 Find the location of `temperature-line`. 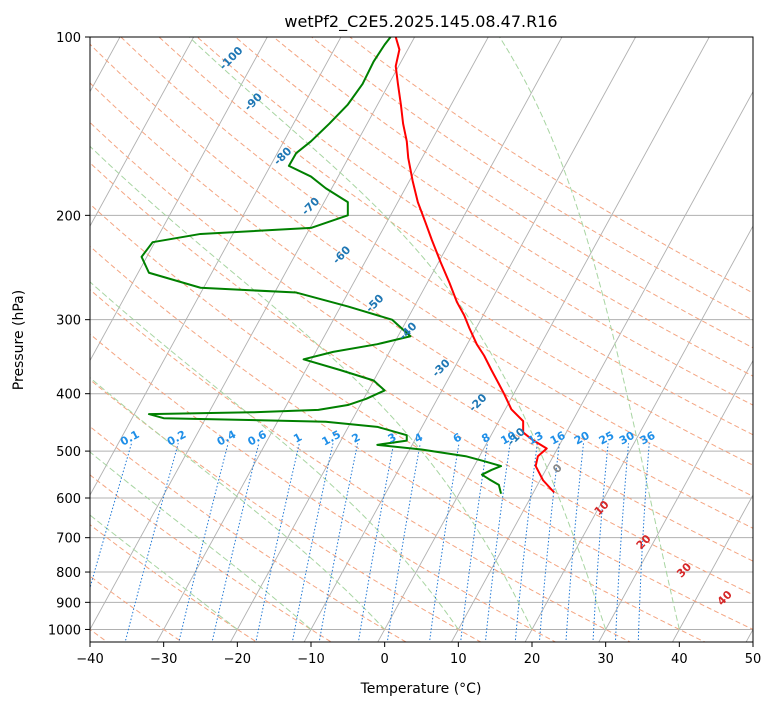

temperature-line is located at coordinates (474, 265).